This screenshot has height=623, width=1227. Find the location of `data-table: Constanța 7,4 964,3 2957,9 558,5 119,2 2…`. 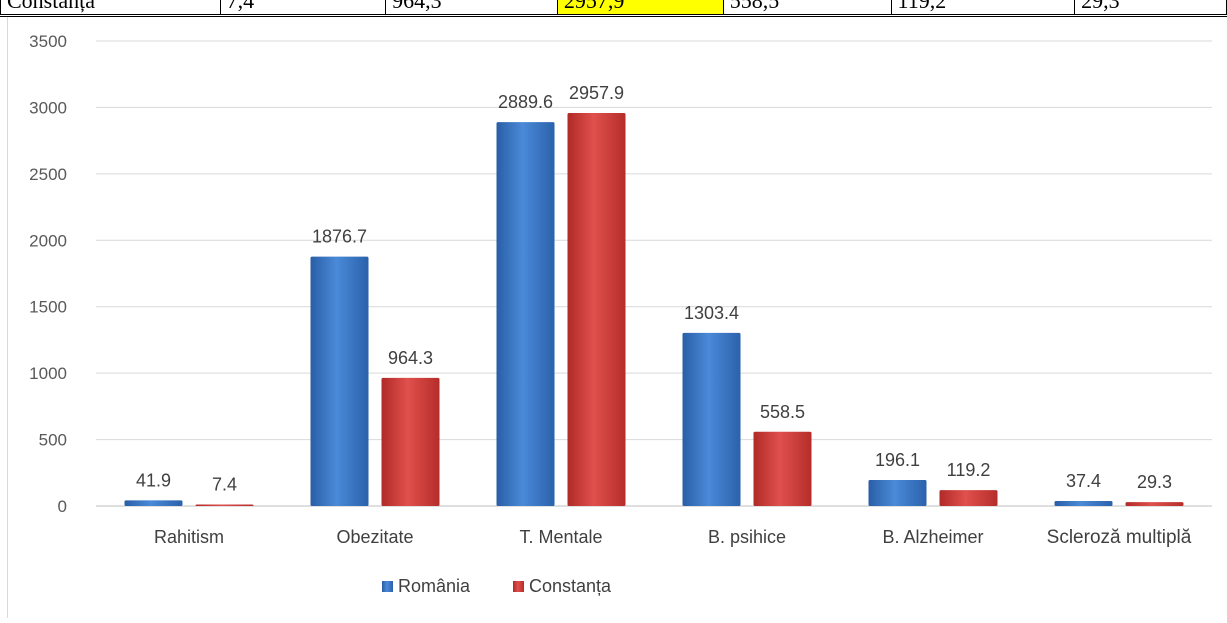

data-table: Constanța 7,4 964,3 2957,9 558,5 119,2 2… is located at coordinates (613, 7).